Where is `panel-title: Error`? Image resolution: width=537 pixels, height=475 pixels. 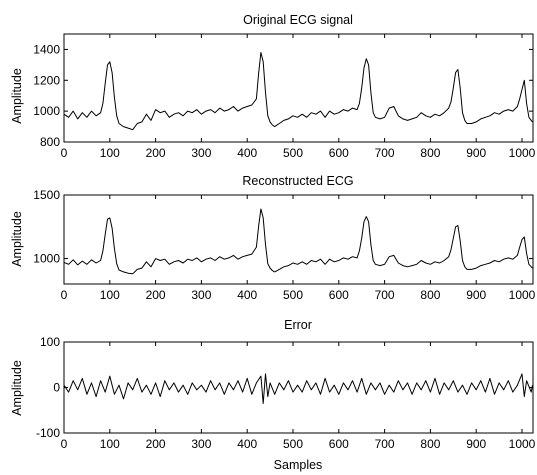
panel-title: Error is located at coordinates (298, 325).